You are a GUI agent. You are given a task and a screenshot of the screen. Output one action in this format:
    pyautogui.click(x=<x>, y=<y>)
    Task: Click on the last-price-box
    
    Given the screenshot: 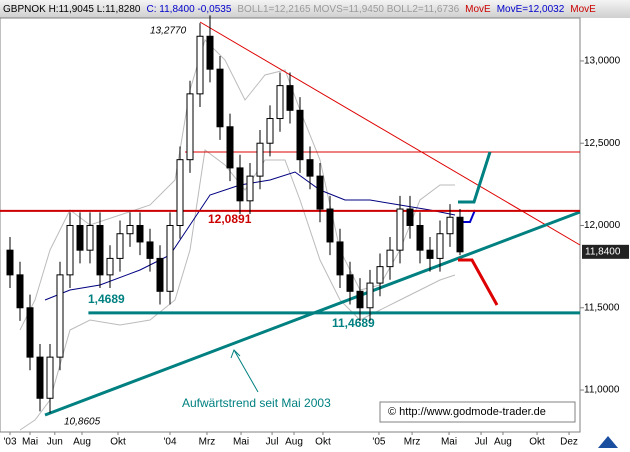 What is the action you would take?
    pyautogui.click(x=605, y=251)
    